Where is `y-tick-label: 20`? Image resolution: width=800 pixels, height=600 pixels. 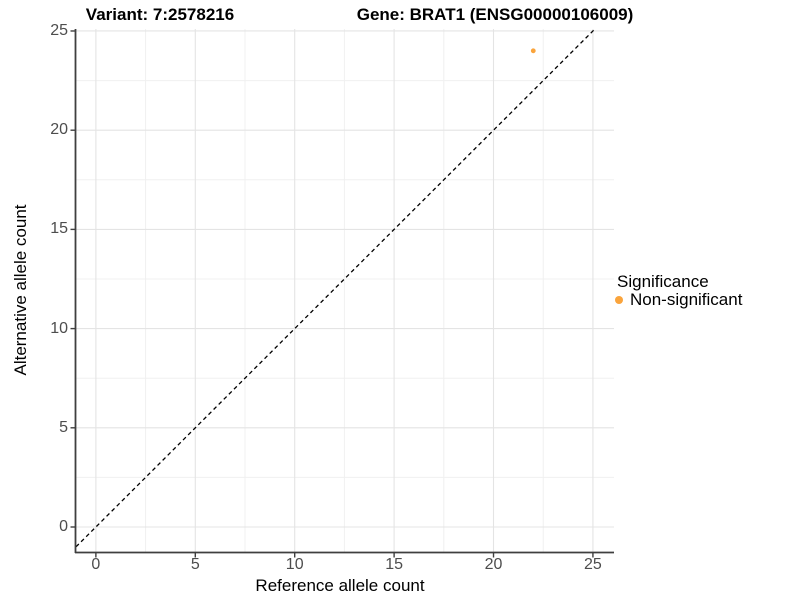
y-tick-label: 20 is located at coordinates (59, 130).